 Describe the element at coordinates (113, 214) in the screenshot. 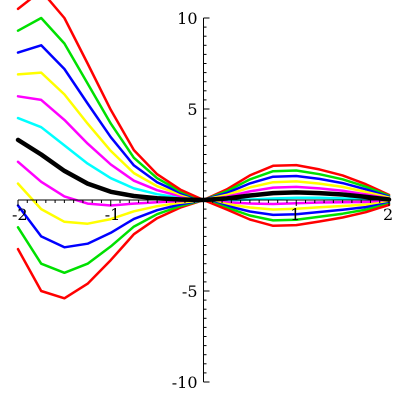

I see `x-tick-label: -1` at that location.